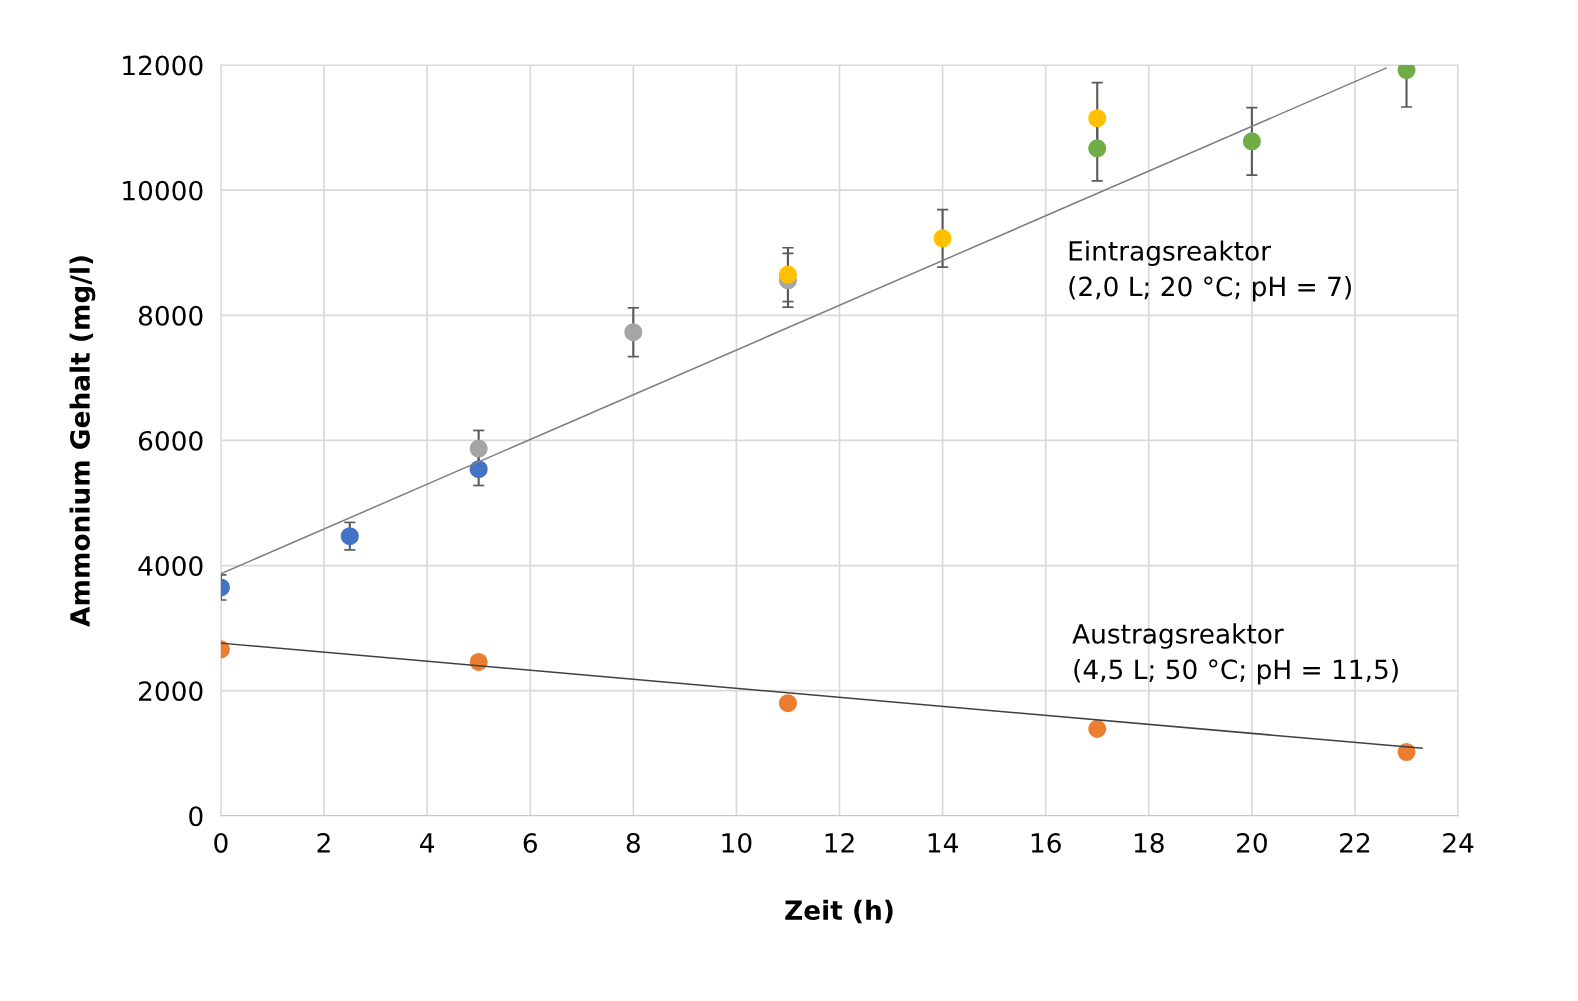  I want to click on x-tick-label: 12, so click(839, 842).